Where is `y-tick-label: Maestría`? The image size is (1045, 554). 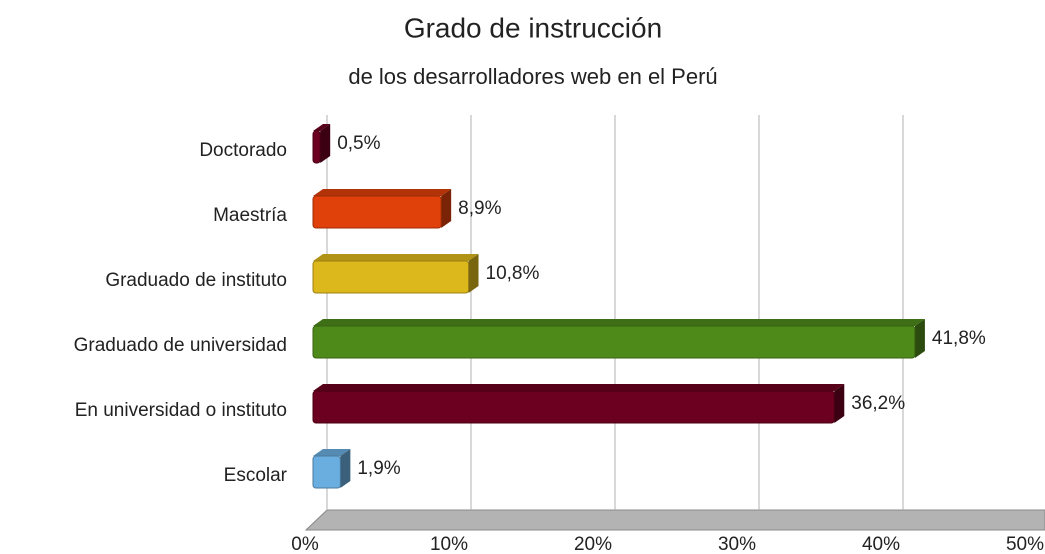 y-tick-label: Maestría is located at coordinates (250, 215).